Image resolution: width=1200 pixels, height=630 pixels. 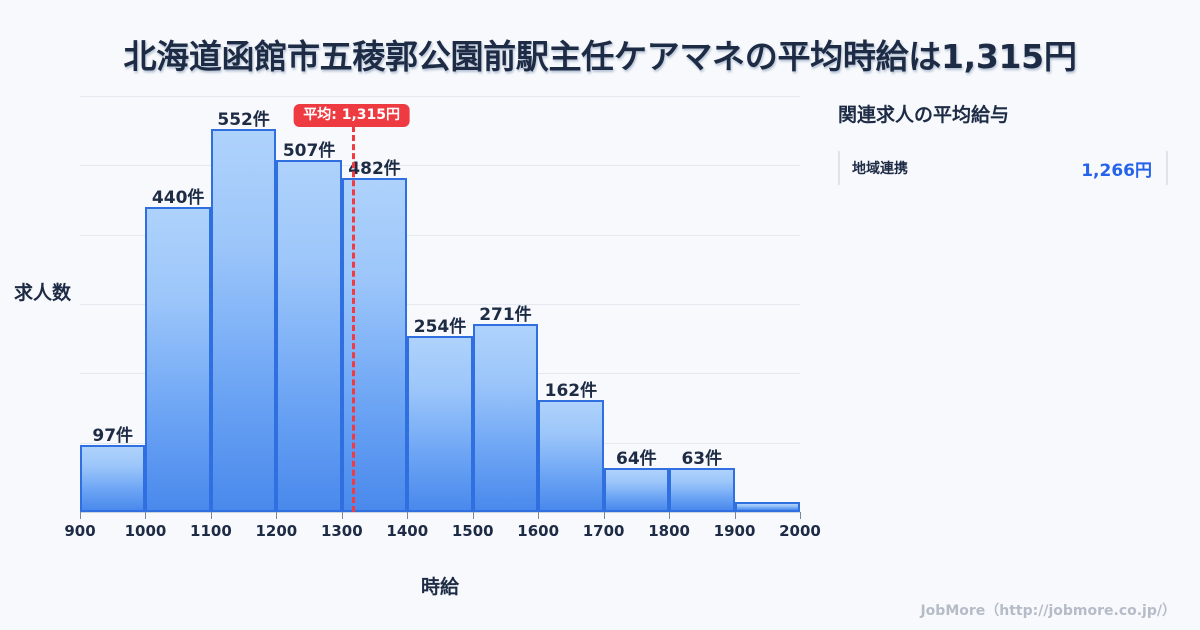 I want to click on x-axis-title: 時給, so click(x=439, y=587).